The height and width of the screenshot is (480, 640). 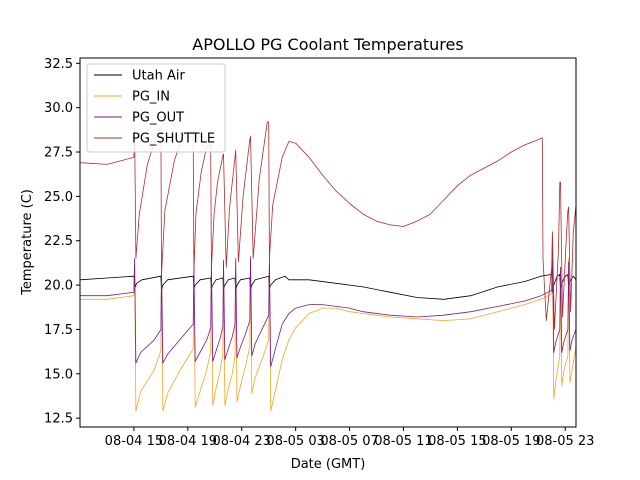 I want to click on x-tick-label: 08-05 15, so click(x=457, y=441).